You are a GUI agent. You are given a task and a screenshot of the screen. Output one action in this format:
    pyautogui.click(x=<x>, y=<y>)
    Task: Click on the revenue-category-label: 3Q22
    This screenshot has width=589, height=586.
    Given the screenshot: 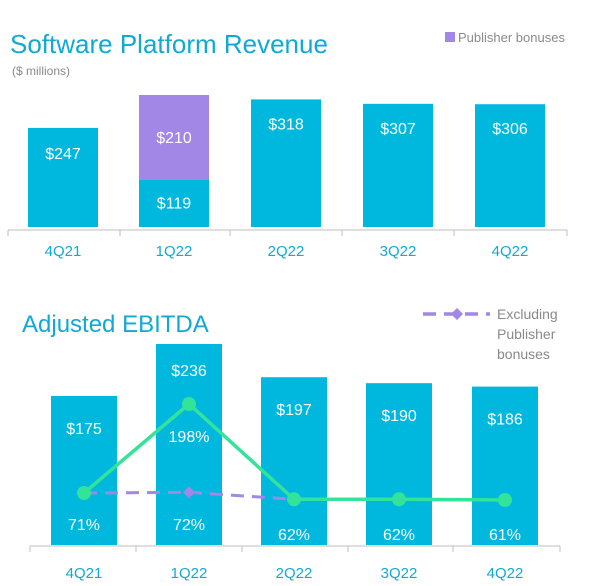 What is the action you would take?
    pyautogui.click(x=398, y=251)
    